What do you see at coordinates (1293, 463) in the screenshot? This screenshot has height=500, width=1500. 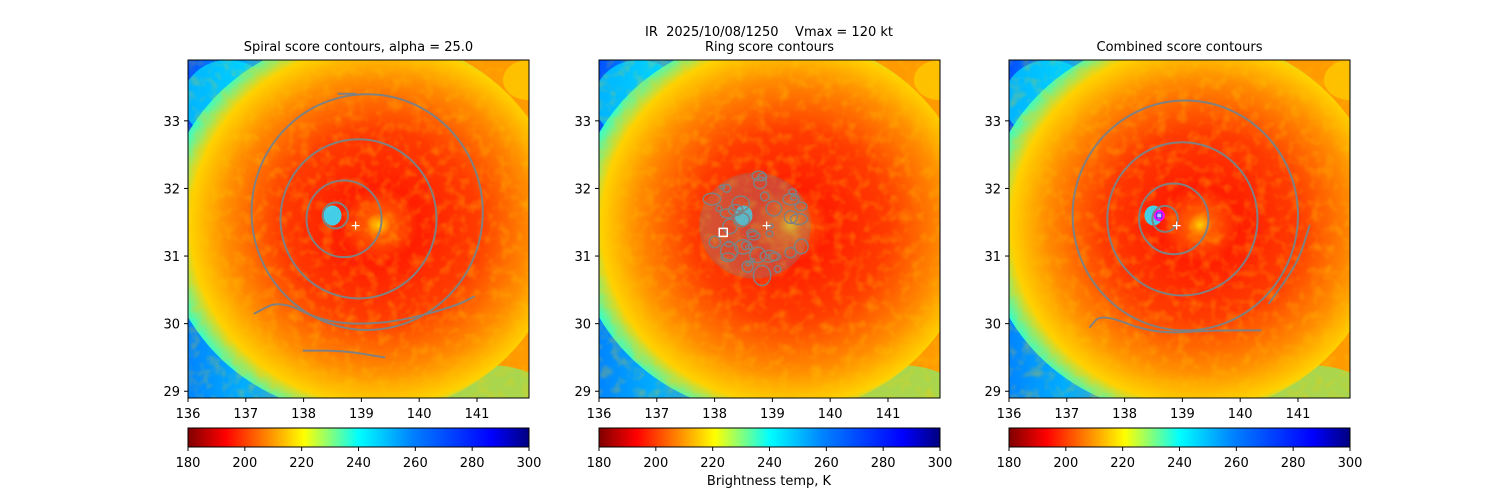 I see `colorbar-tick-label: 280` at bounding box center [1293, 463].